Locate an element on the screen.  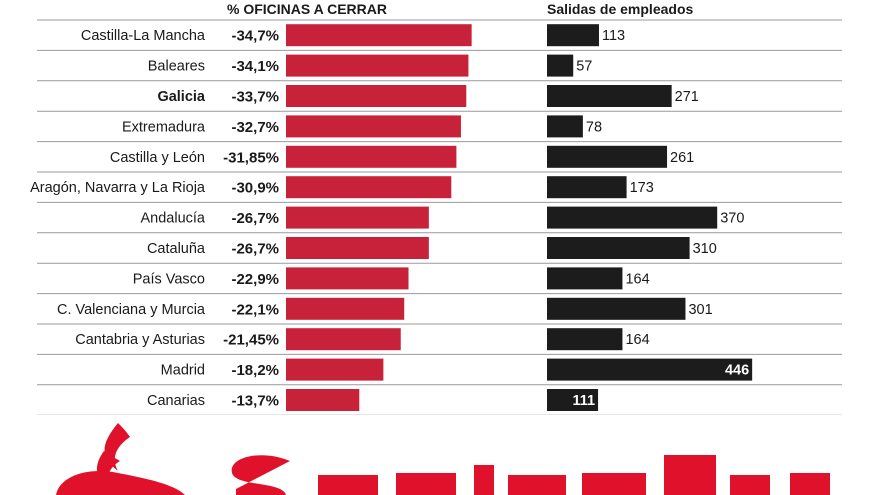
region-label: Andalucía is located at coordinates (173, 219).